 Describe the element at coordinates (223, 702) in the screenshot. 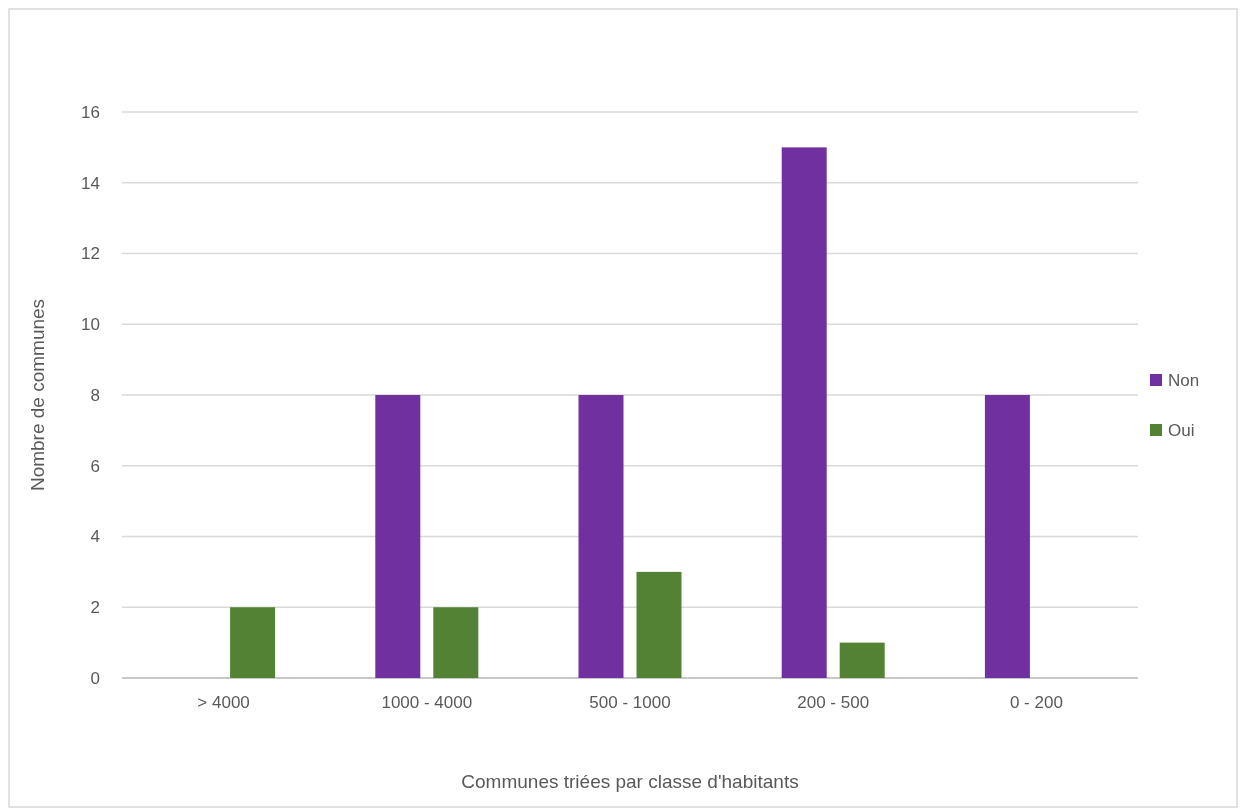

I see `x-tick-label: > 4000` at that location.